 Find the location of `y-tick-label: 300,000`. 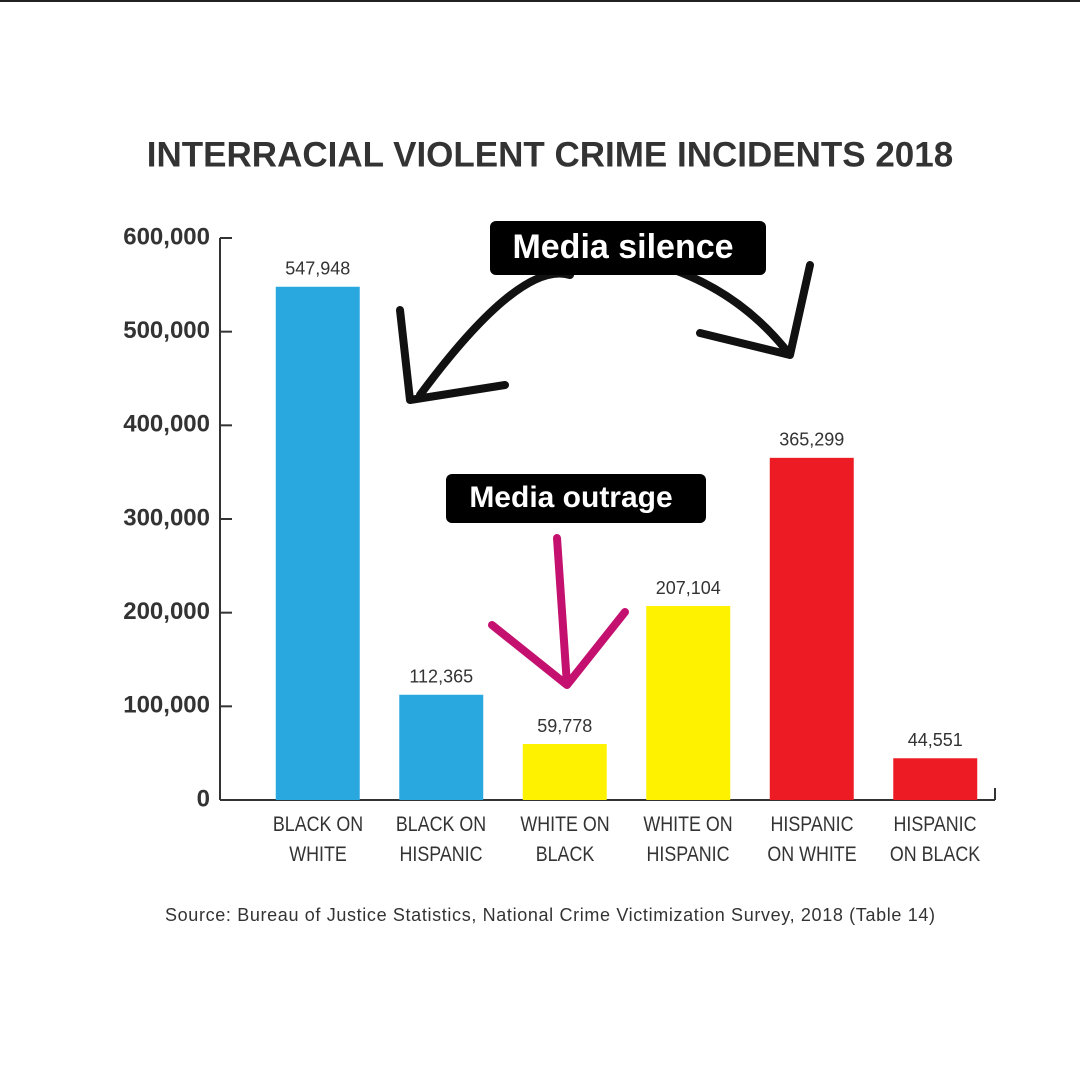

y-tick-label: 300,000 is located at coordinates (166, 517).